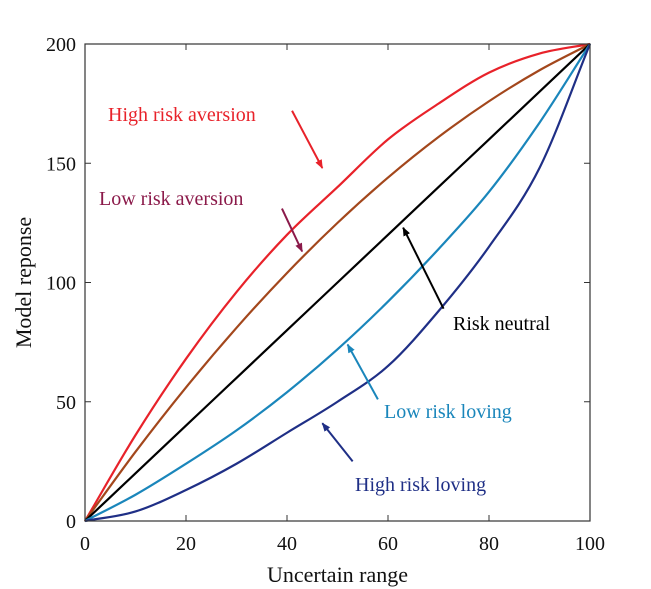  Describe the element at coordinates (23, 282) in the screenshot. I see `y-axis-title: Model reponse` at that location.